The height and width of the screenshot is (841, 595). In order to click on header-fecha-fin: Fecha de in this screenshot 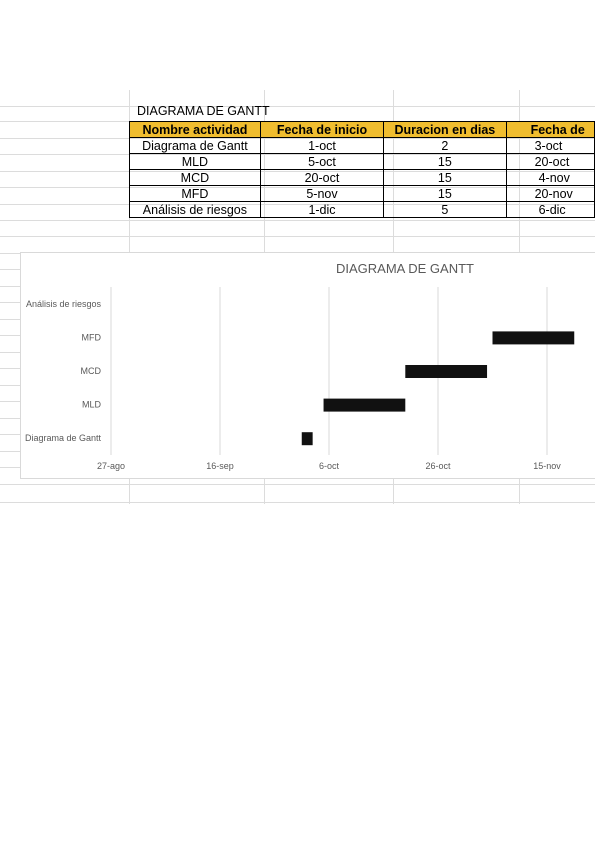, I will do `click(550, 129)`.